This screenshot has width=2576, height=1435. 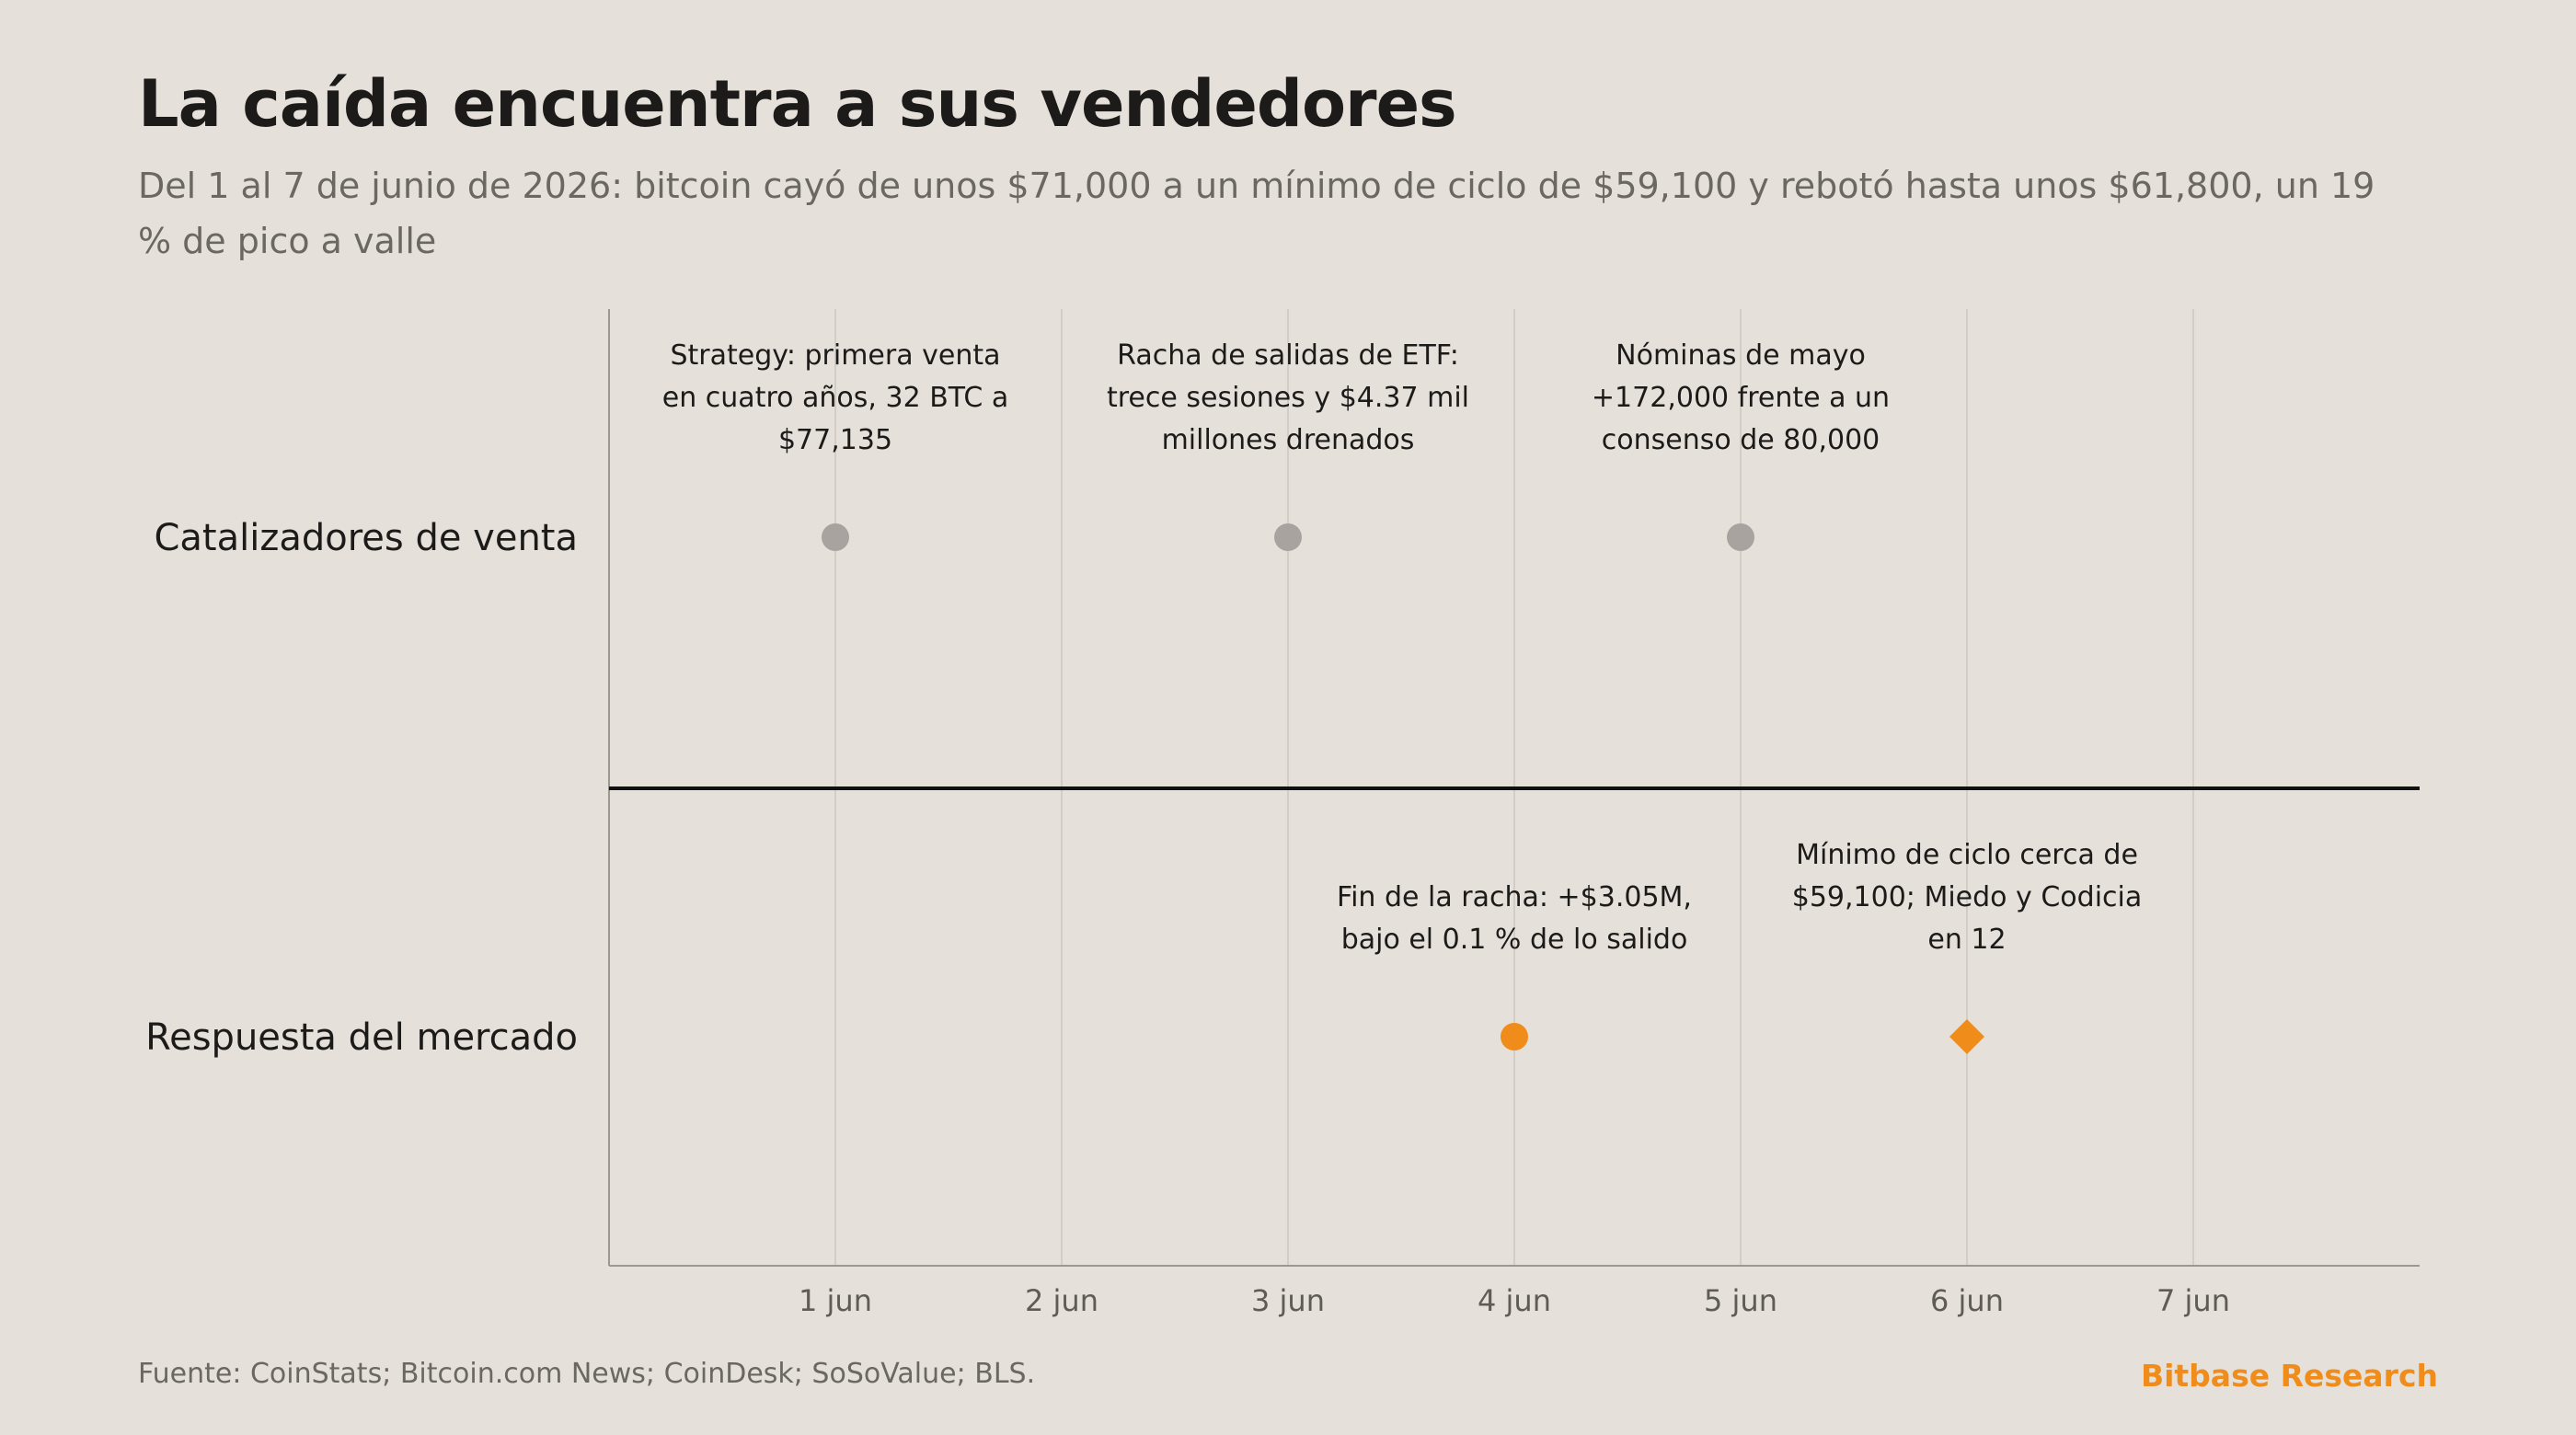 I want to click on x-tick-label: 6 jun, so click(x=1967, y=1300).